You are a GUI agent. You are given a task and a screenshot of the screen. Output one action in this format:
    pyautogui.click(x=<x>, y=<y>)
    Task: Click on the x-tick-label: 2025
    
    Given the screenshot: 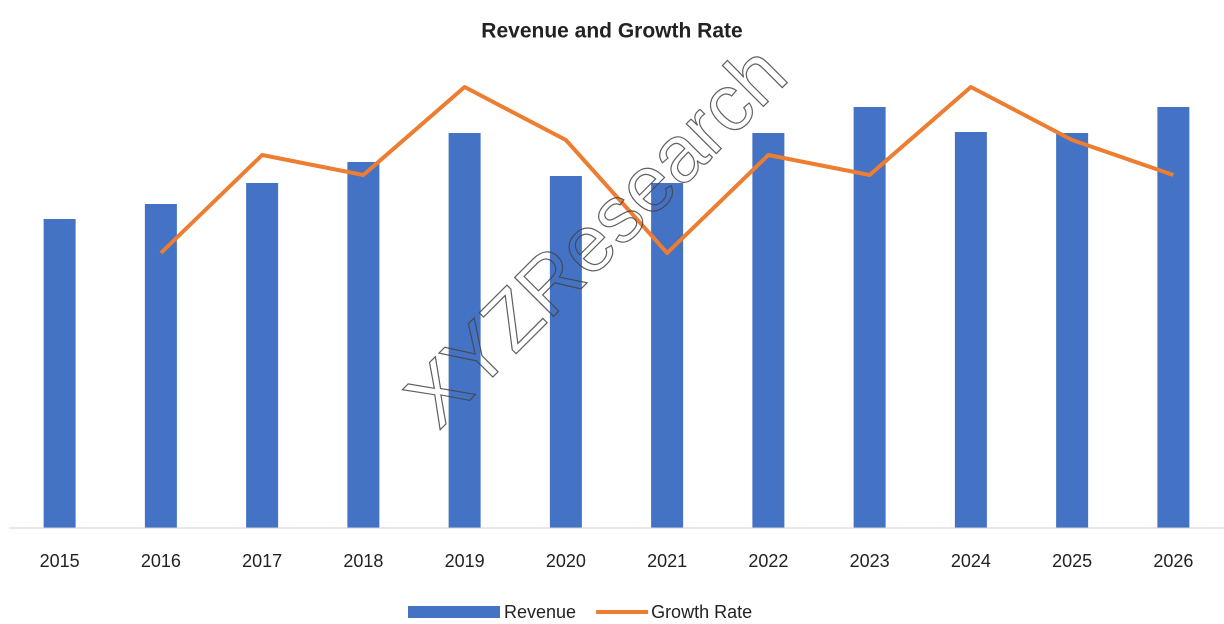 What is the action you would take?
    pyautogui.click(x=1072, y=561)
    